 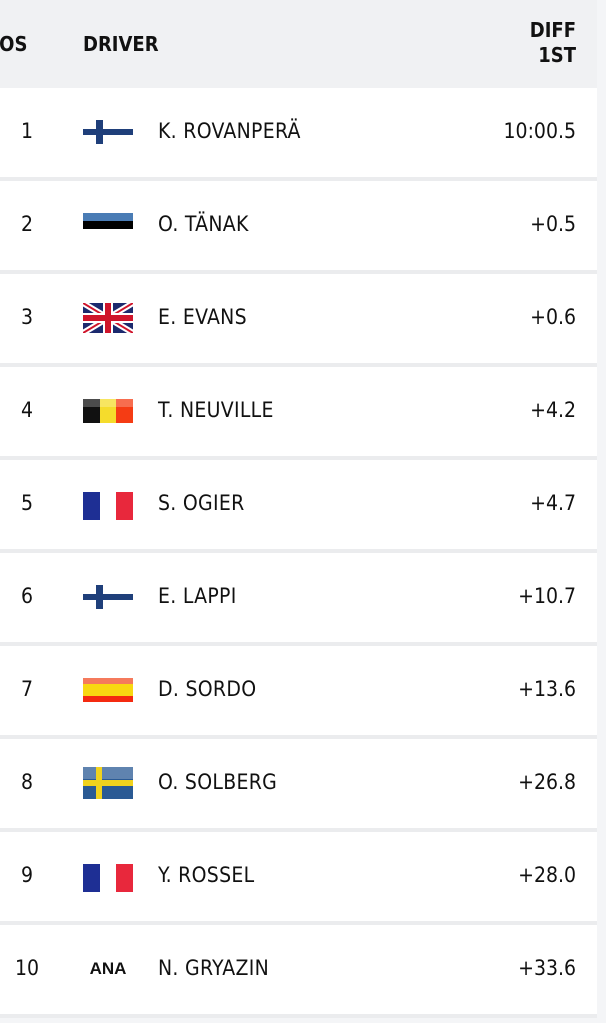 What do you see at coordinates (27, 131) in the screenshot?
I see `position: 1` at bounding box center [27, 131].